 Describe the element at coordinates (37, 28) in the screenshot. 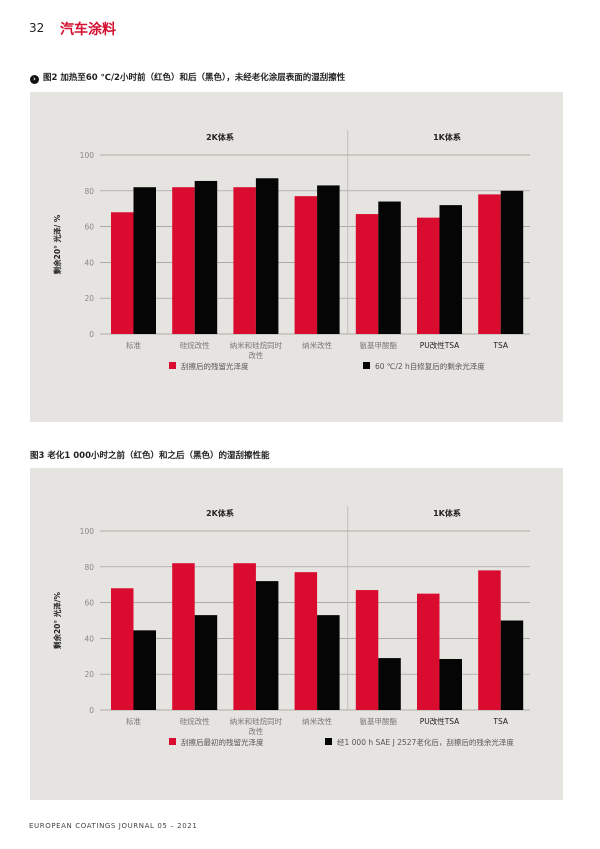

I see `page-number: 32` at that location.